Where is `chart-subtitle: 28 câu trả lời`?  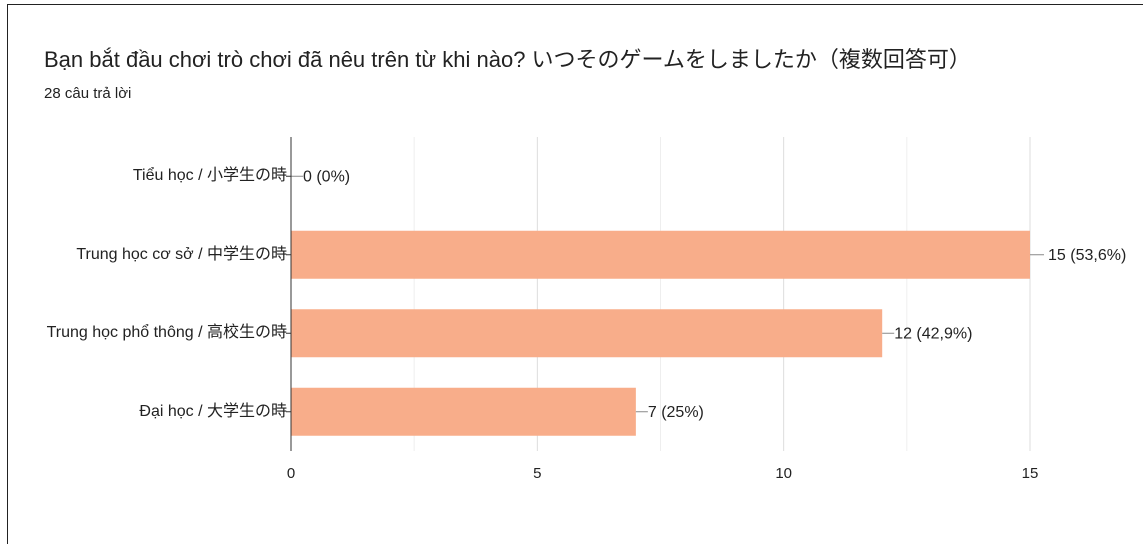
chart-subtitle: 28 câu trả lời is located at coordinates (87, 93).